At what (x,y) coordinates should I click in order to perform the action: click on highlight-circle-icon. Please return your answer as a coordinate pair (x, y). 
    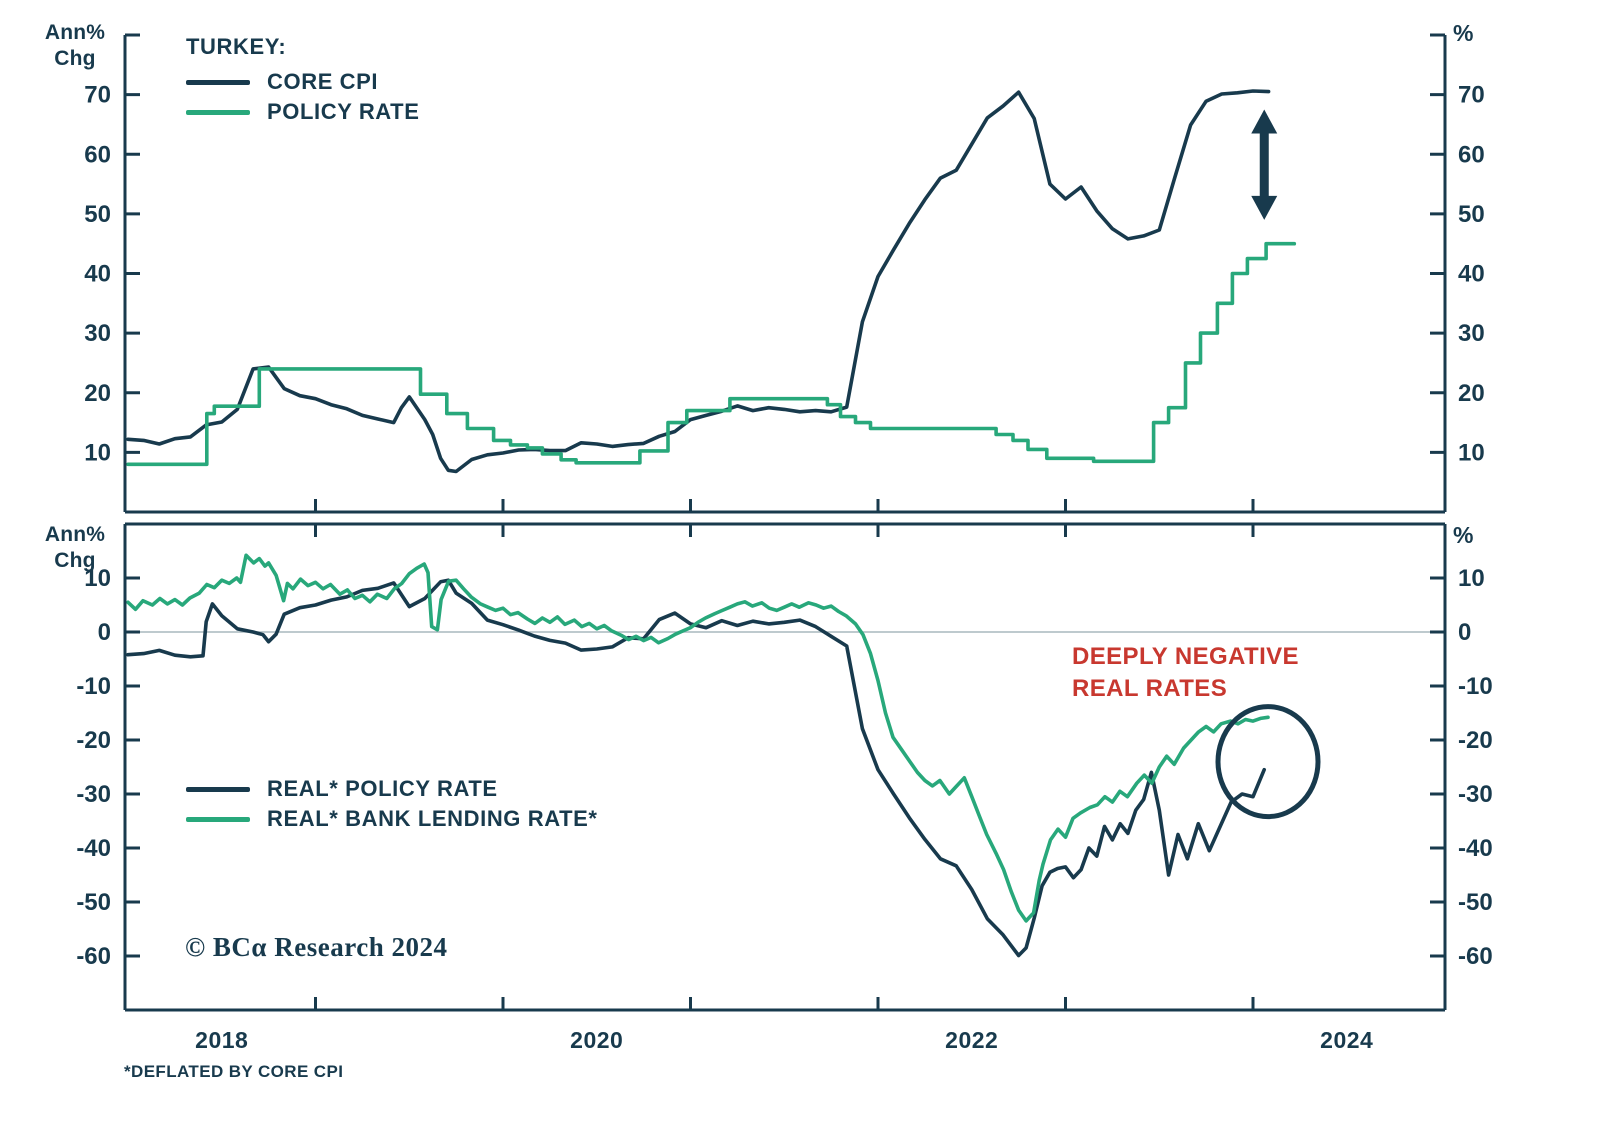
    Looking at the image, I should click on (1268, 762).